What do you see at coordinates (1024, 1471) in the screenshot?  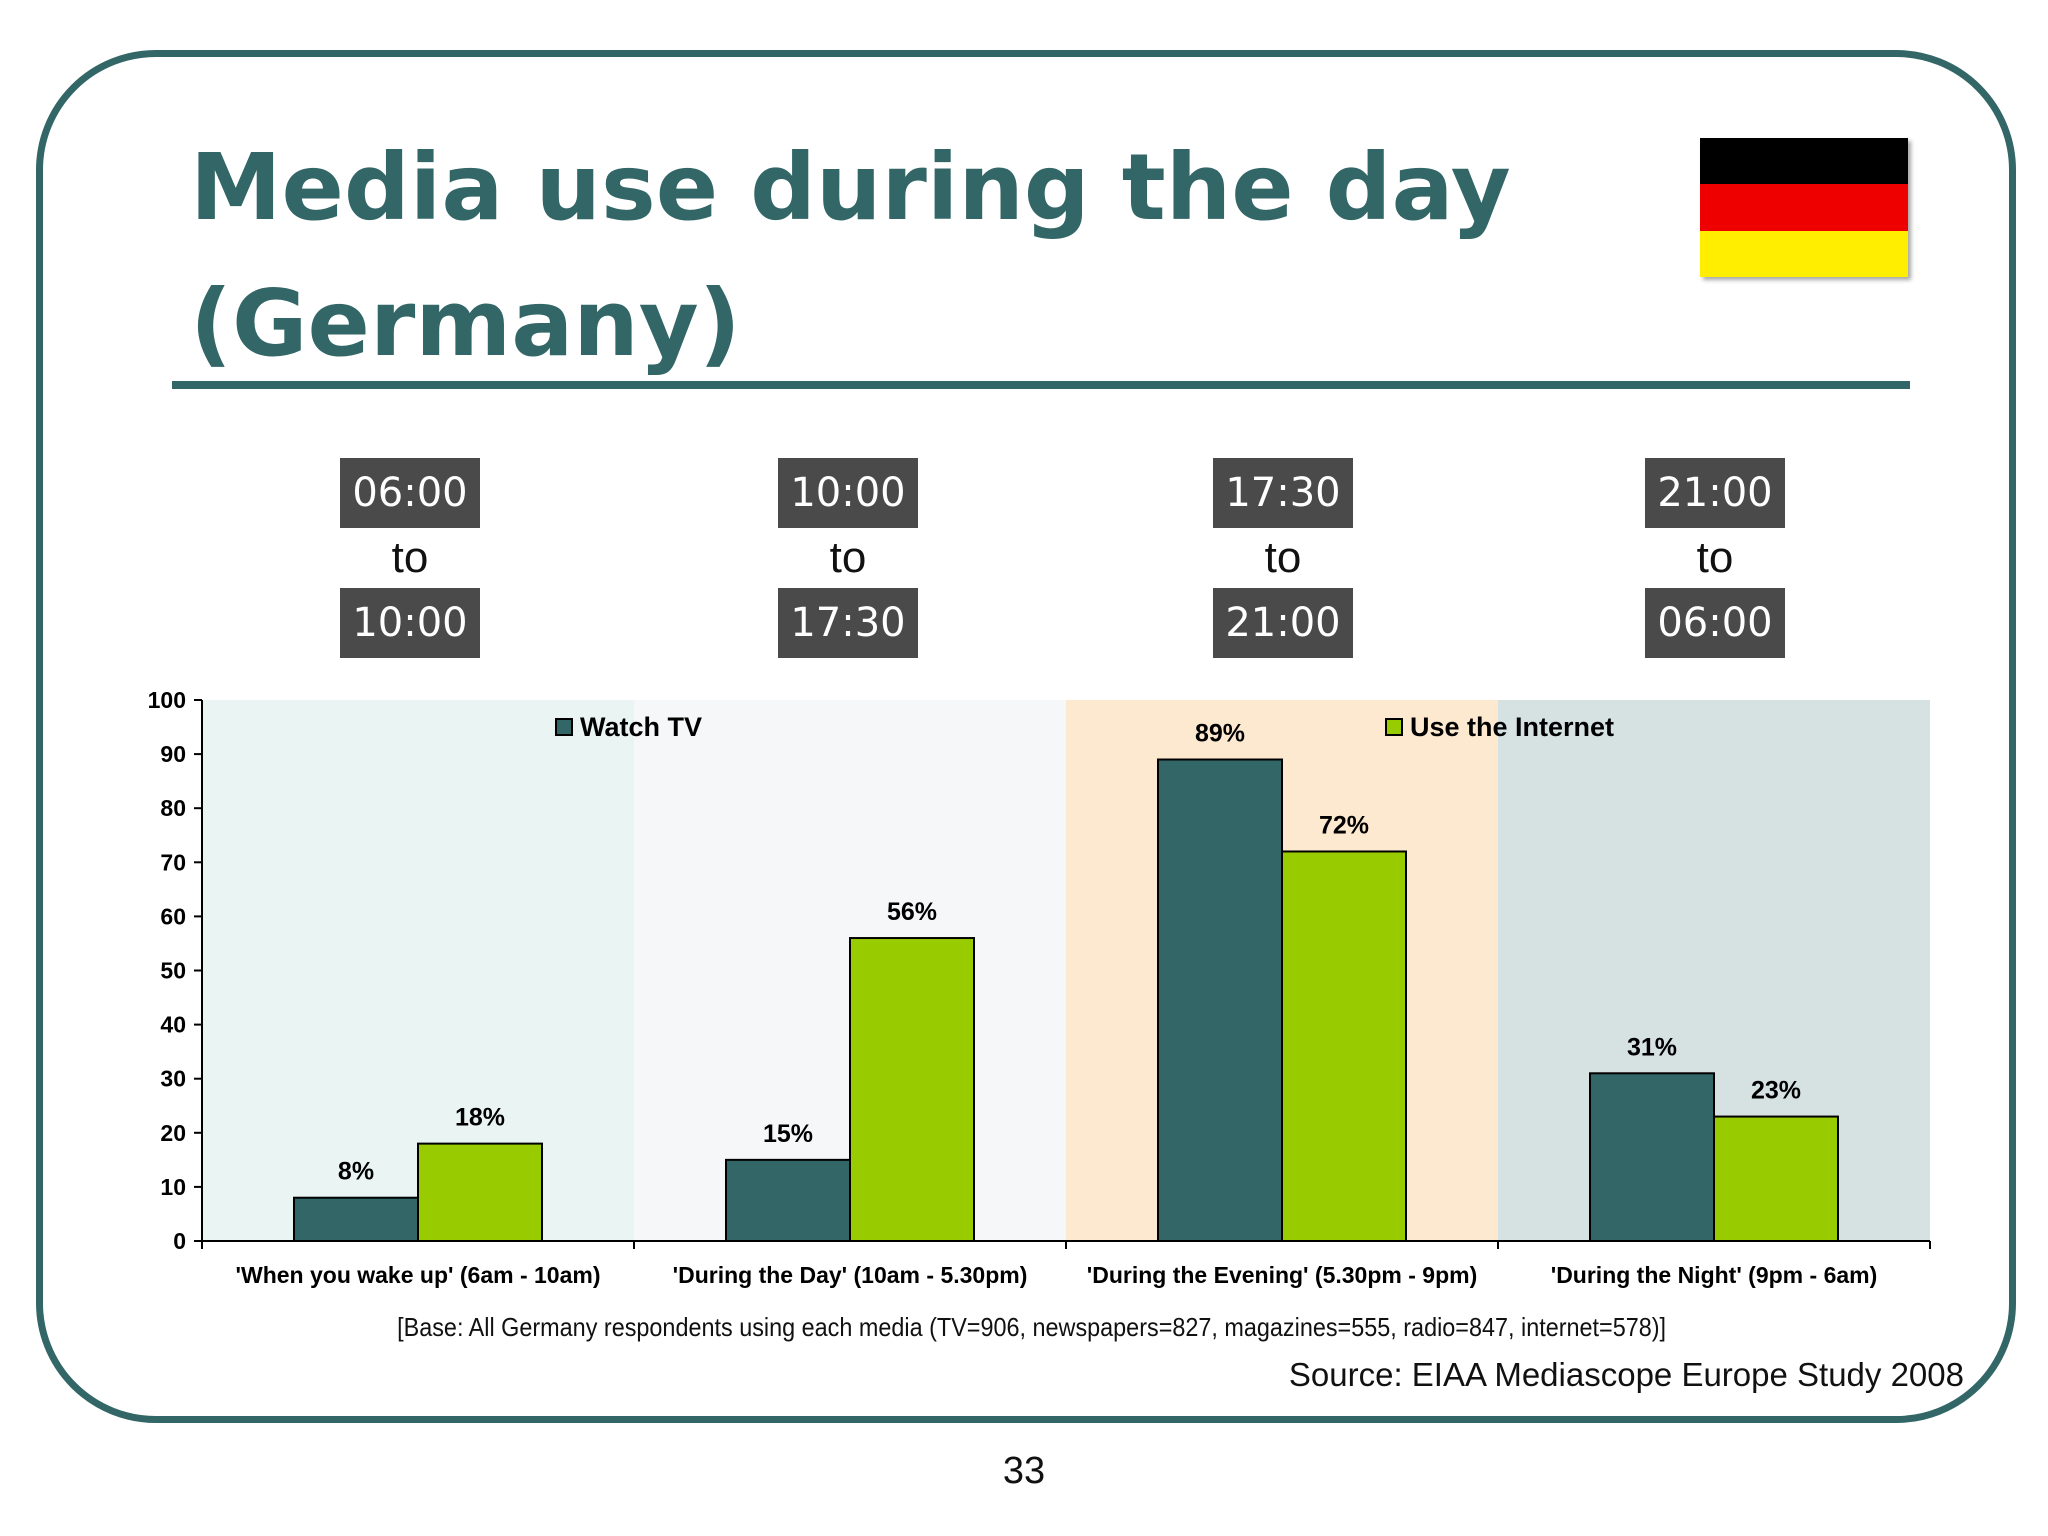 I see `page-number: 33` at bounding box center [1024, 1471].